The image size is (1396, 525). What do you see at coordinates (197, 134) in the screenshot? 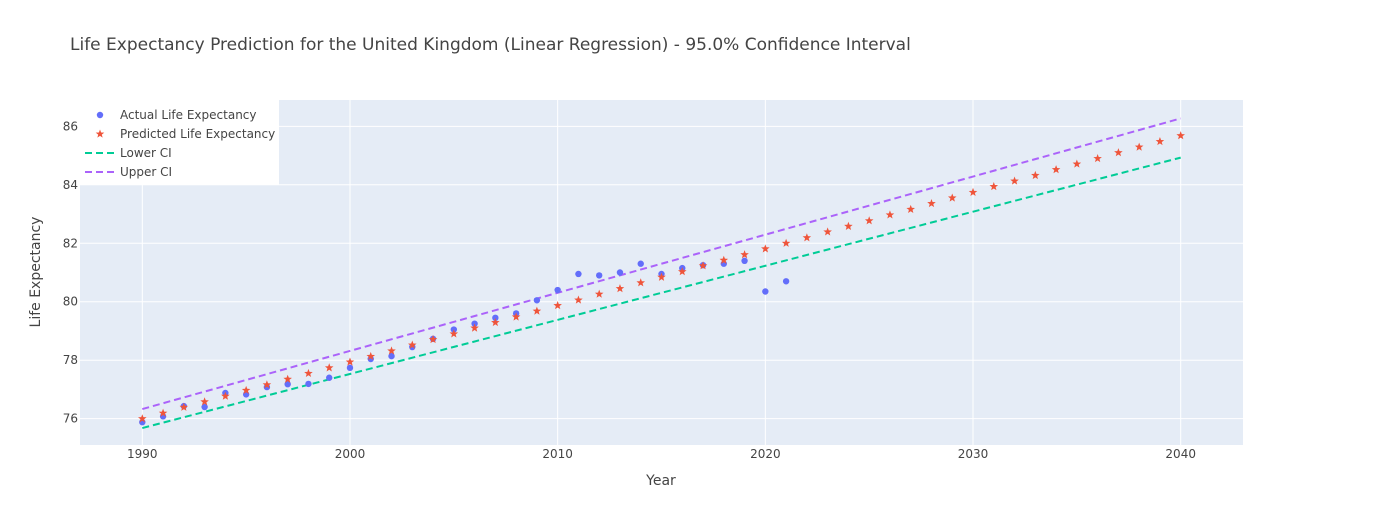
I see `legend-label: Predicted Life Expectancy` at bounding box center [197, 134].